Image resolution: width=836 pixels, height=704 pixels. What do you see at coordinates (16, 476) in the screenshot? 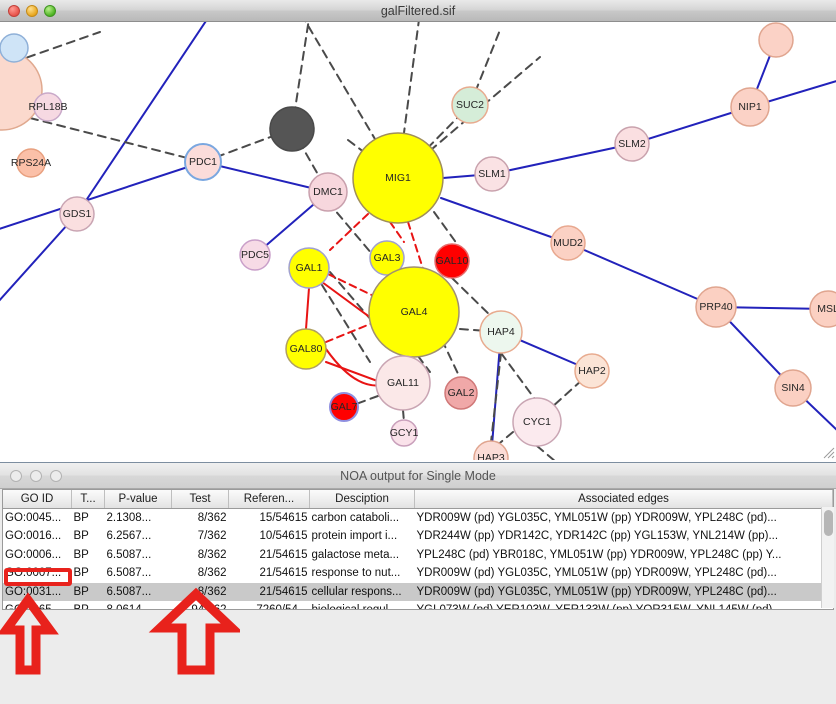
I see `noa-close-button` at bounding box center [16, 476].